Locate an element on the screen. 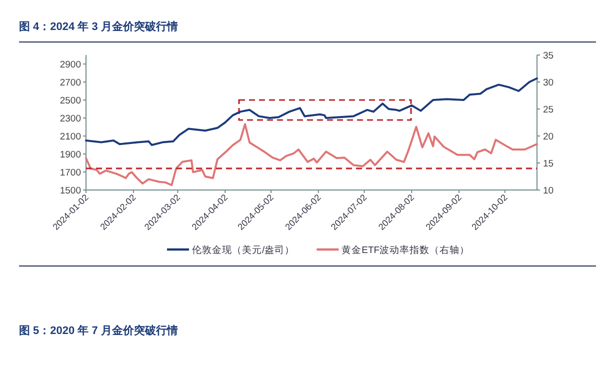  y2-tick-label: 30 is located at coordinates (548, 83).